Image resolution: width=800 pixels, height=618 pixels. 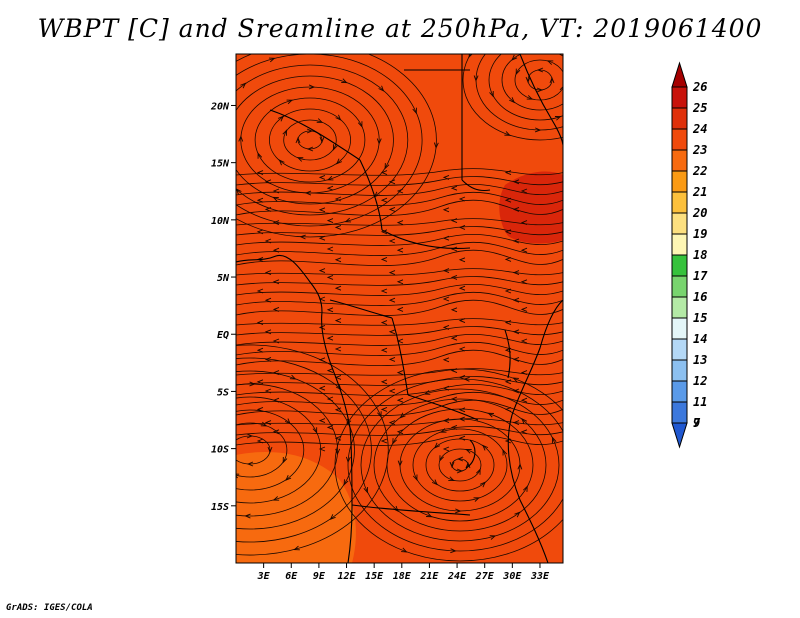 I want to click on x-tick-label: 15E, so click(x=374, y=576).